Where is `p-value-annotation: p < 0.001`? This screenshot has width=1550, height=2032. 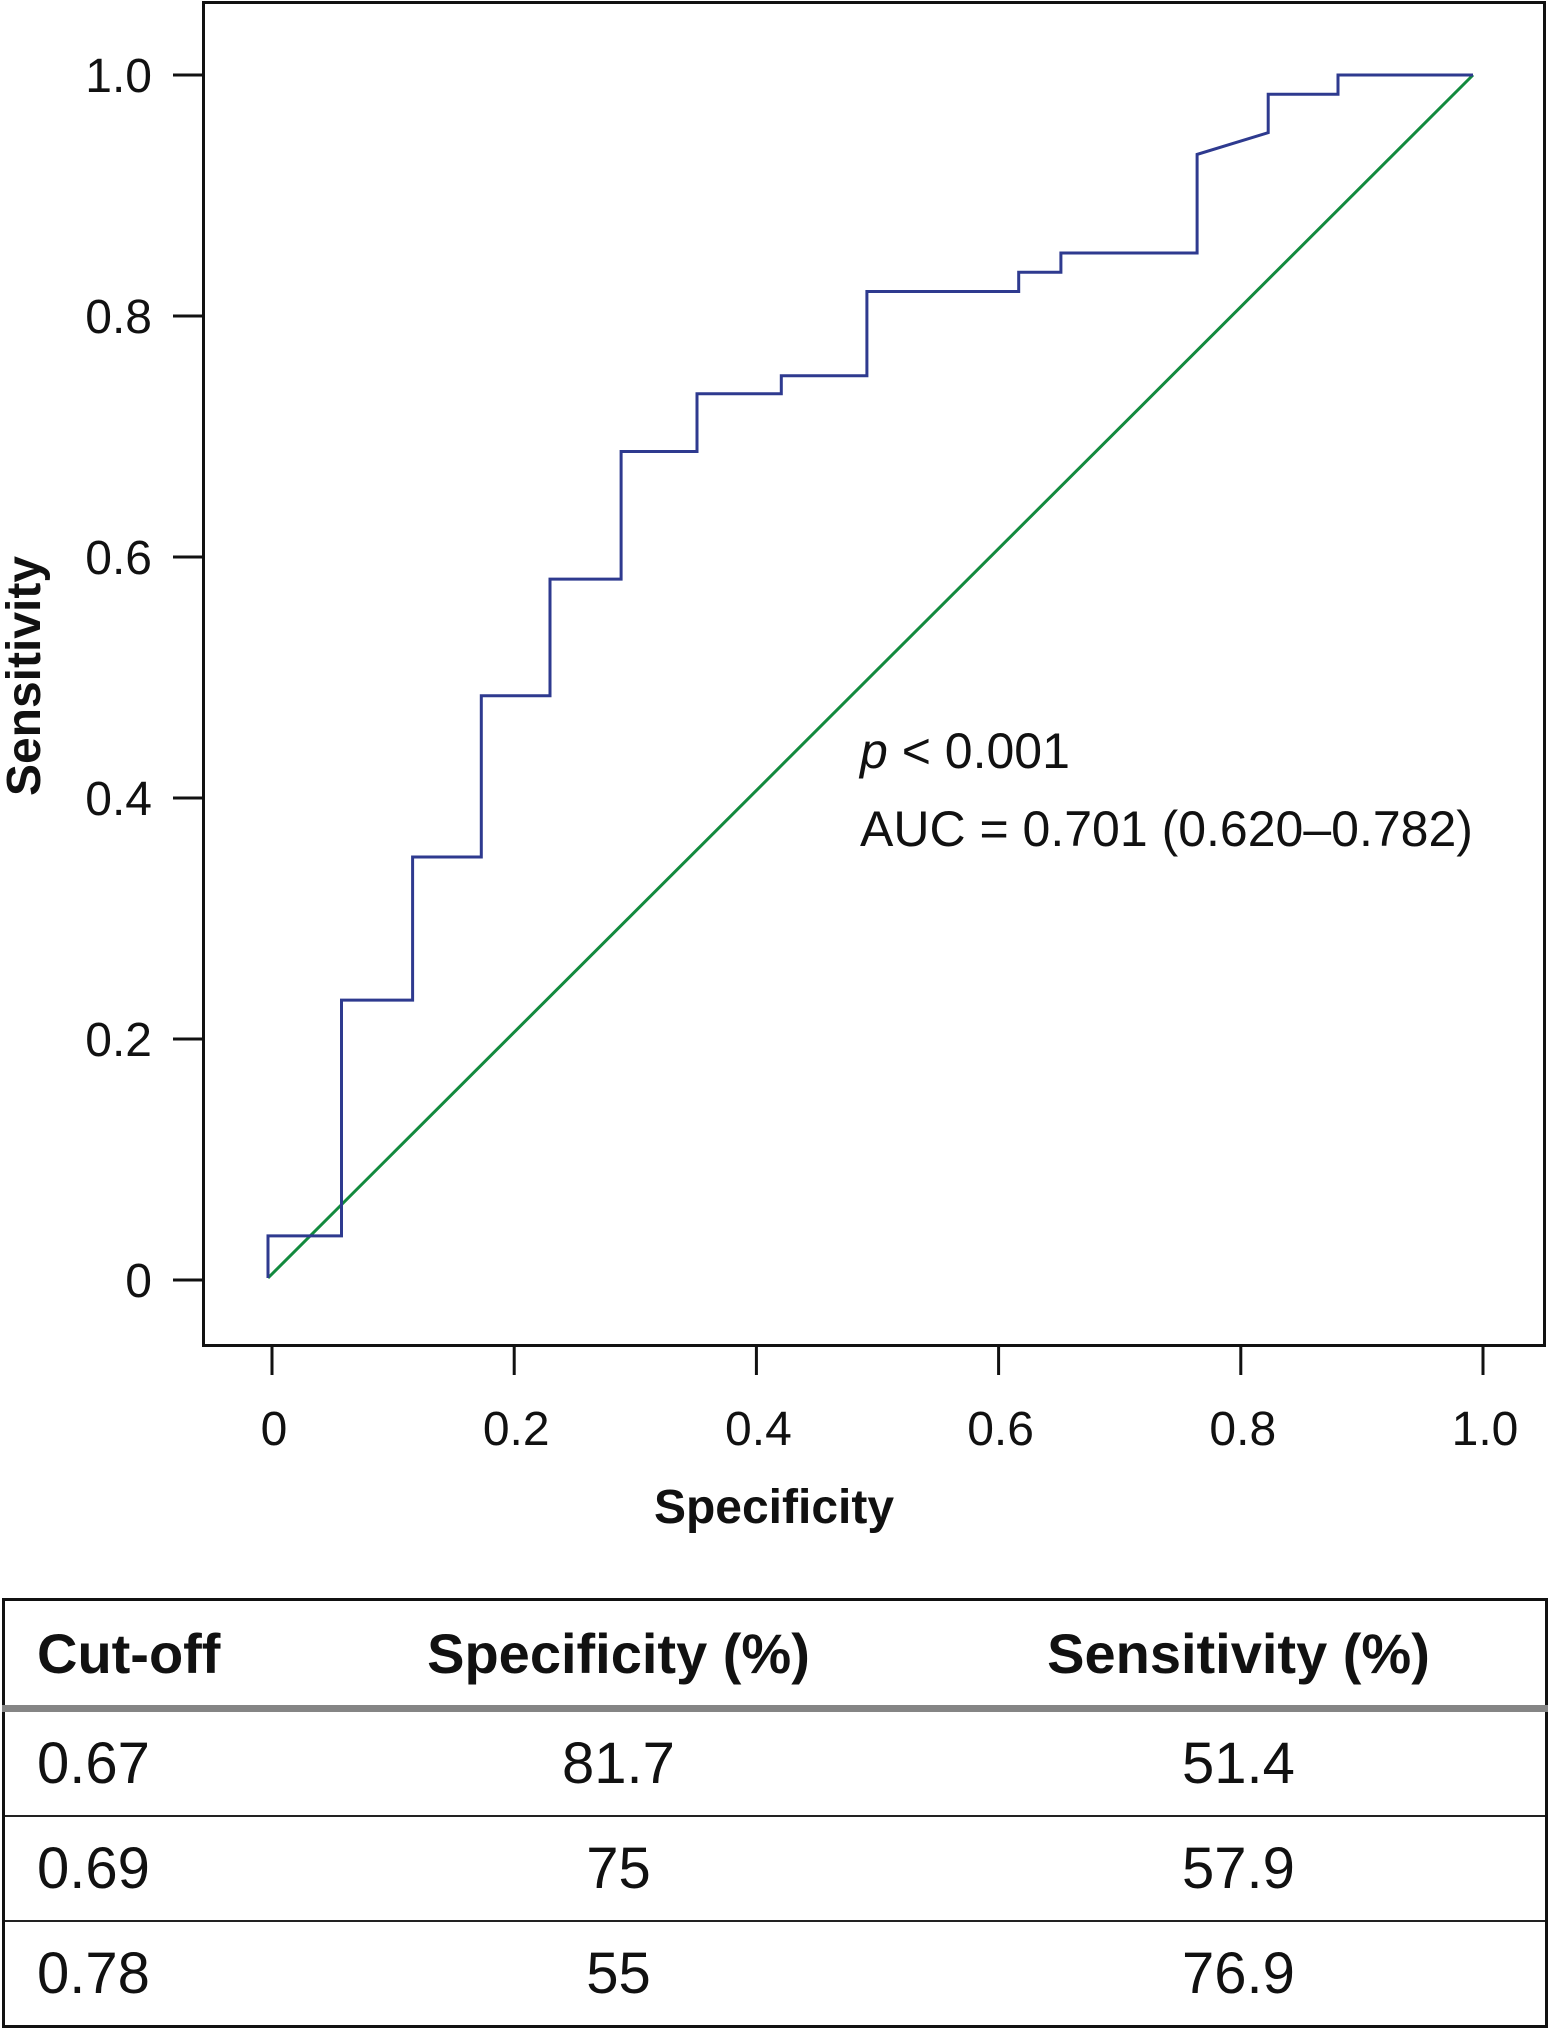 p-value-annotation: p < 0.001 is located at coordinates (964, 751).